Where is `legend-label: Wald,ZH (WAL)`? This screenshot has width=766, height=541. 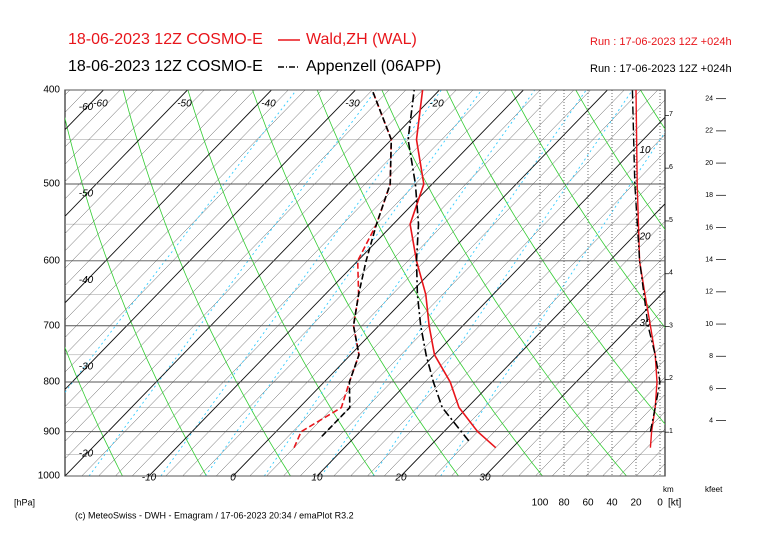 legend-label: Wald,ZH (WAL) is located at coordinates (361, 39).